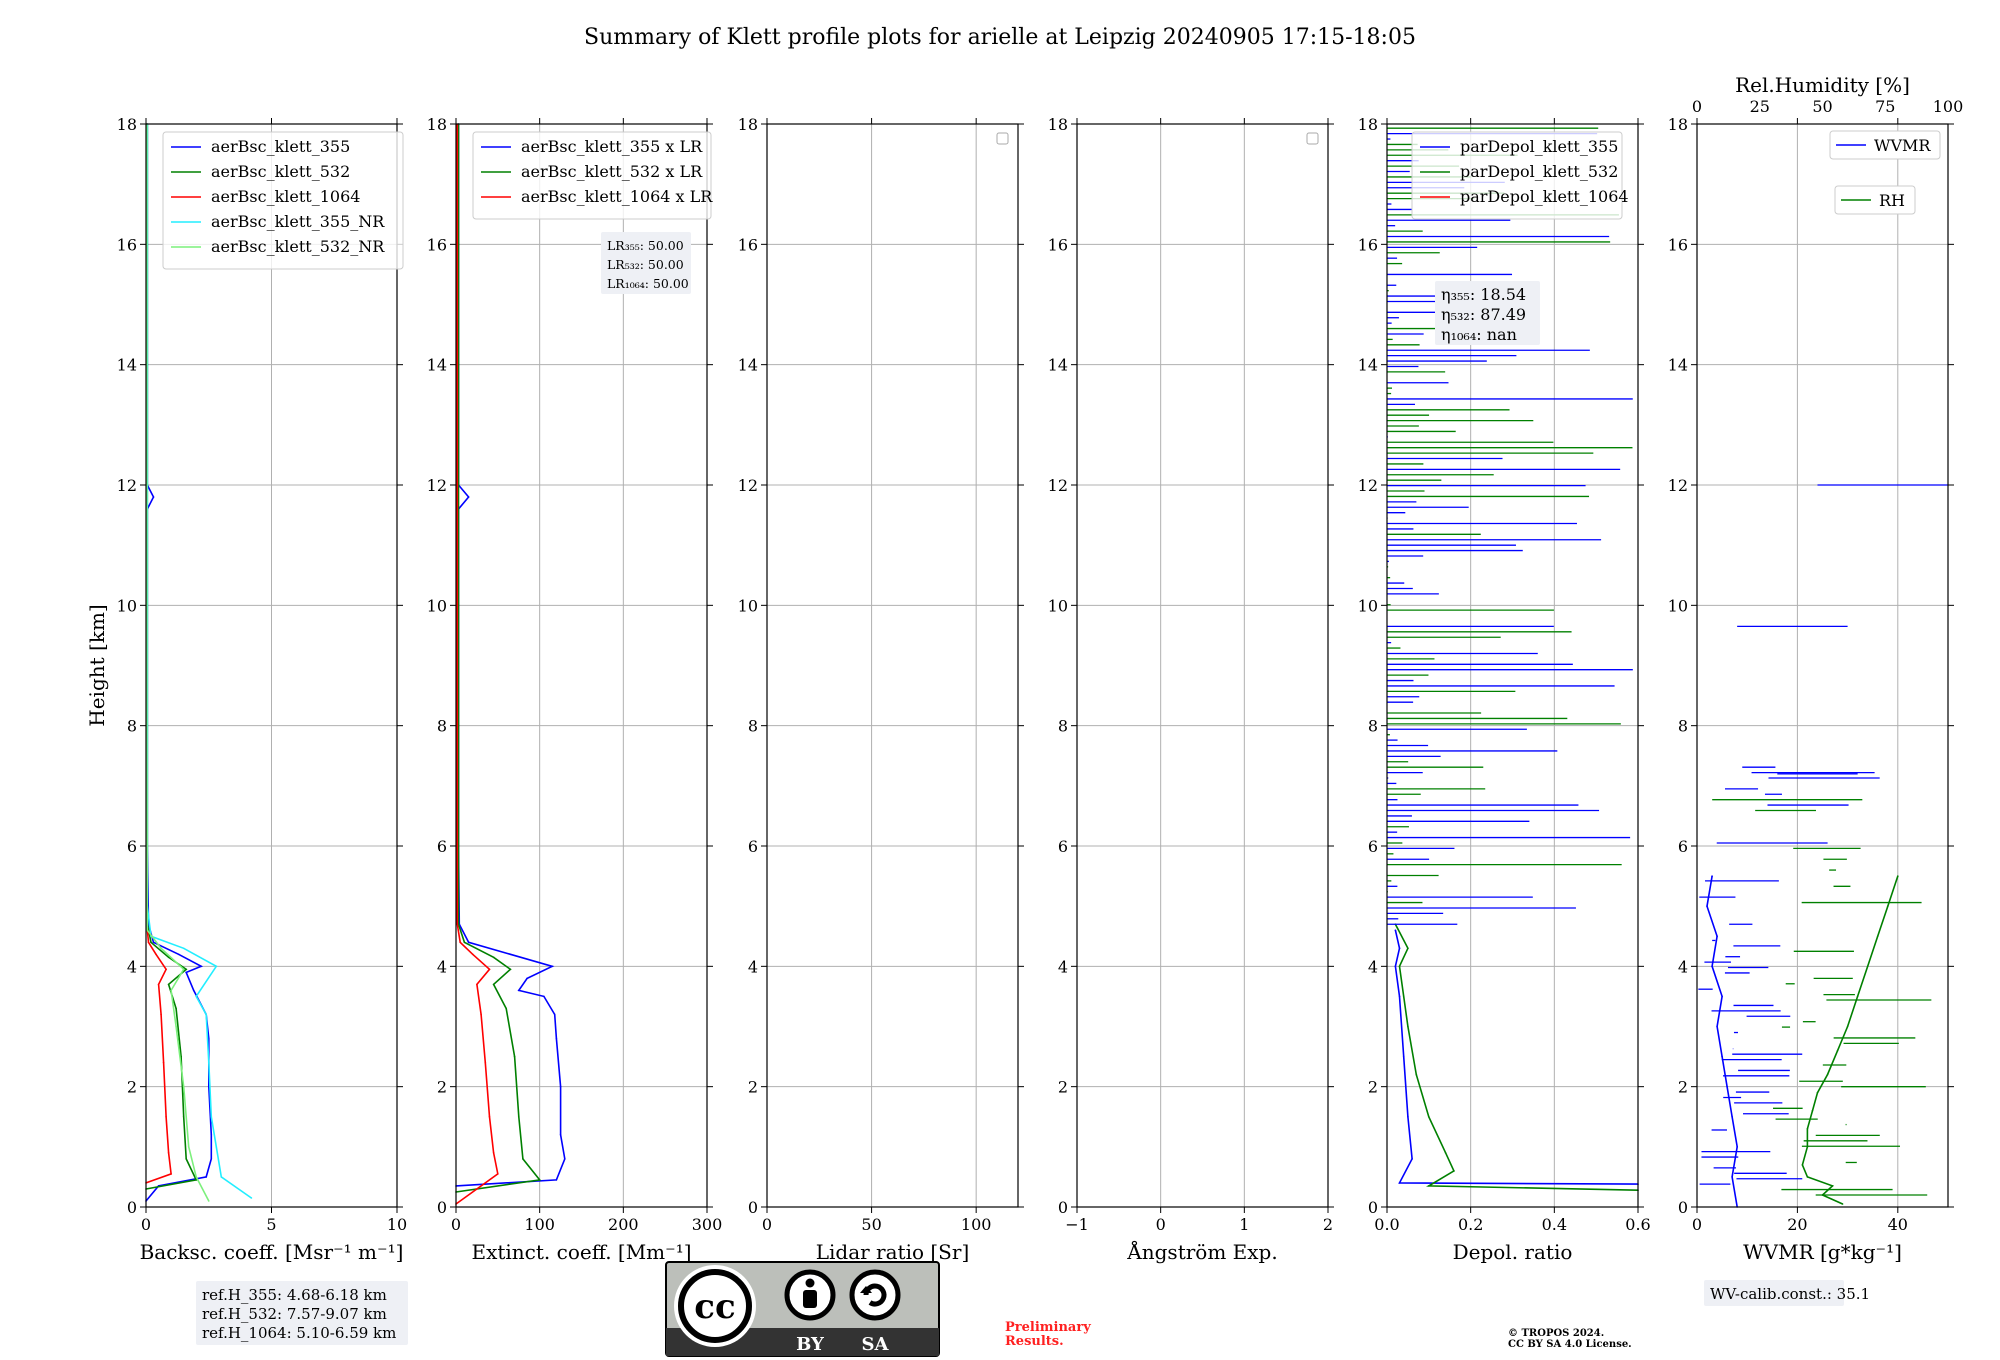 Image resolution: width=2000 pixels, height=1360 pixels. Describe the element at coordinates (876, 1344) in the screenshot. I see `sa-label: SA` at that location.